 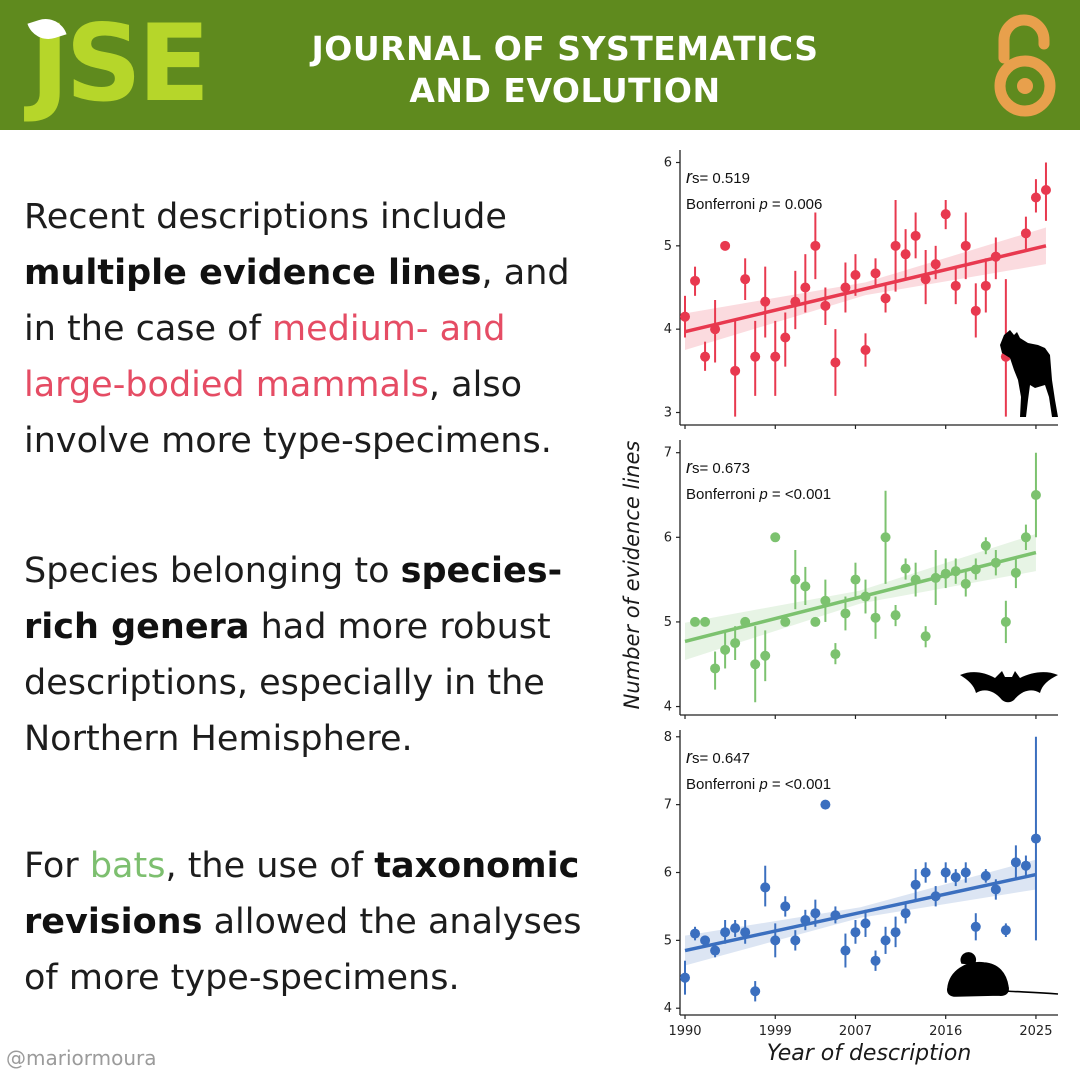 What do you see at coordinates (668, 737) in the screenshot?
I see `y-tick-label: 8` at bounding box center [668, 737].